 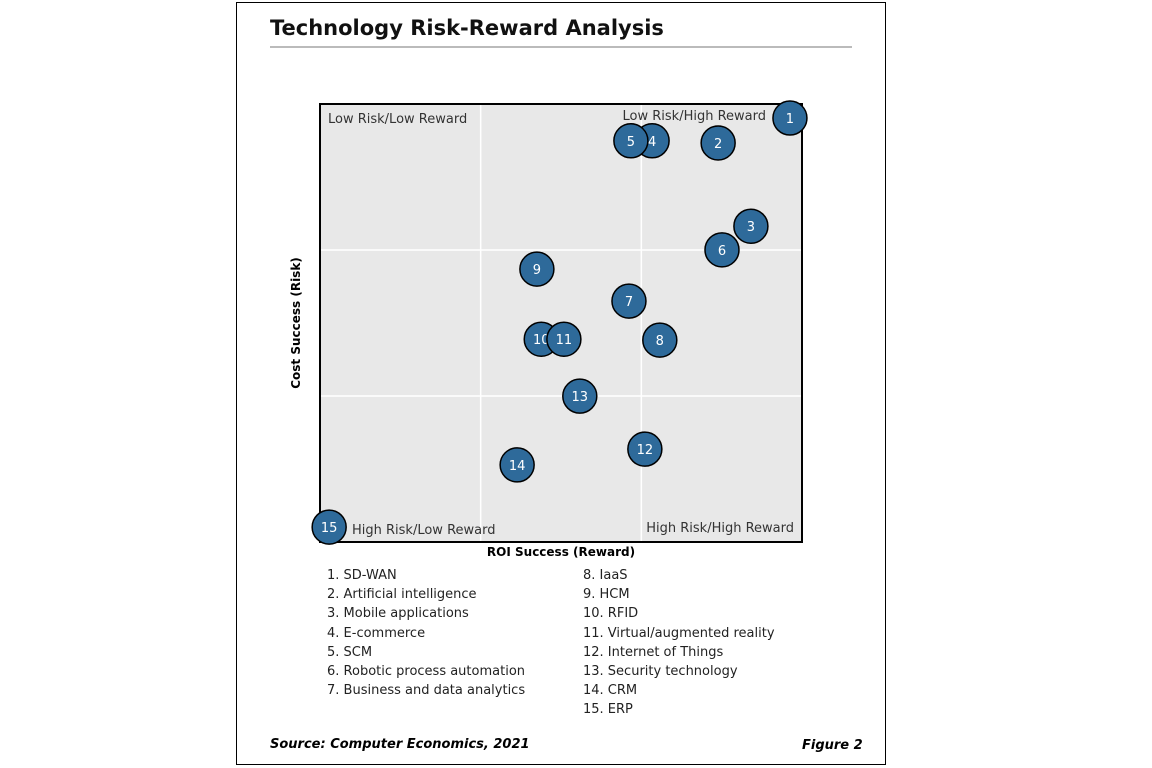 I want to click on data-point-label-1: 1, so click(x=790, y=119).